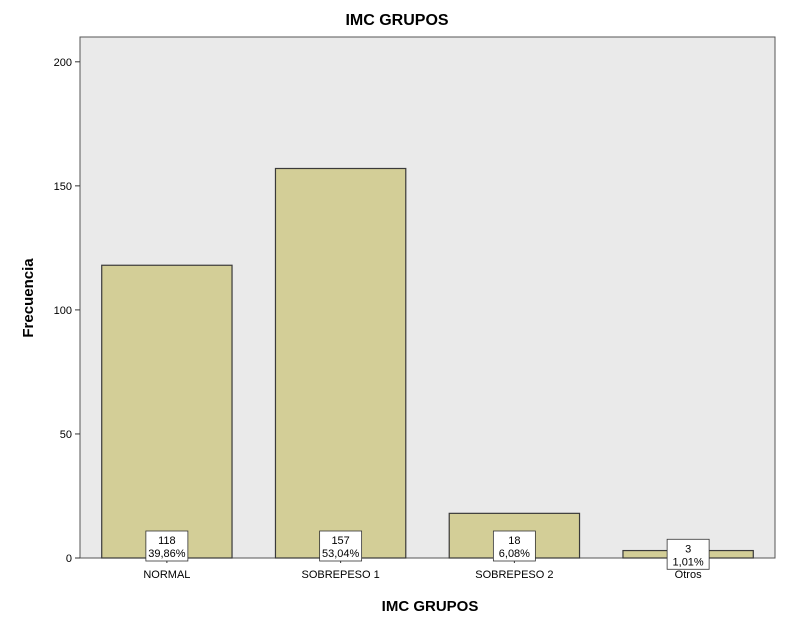 This screenshot has height=617, width=793. I want to click on y-axis-title: Frecuencia, so click(28, 298).